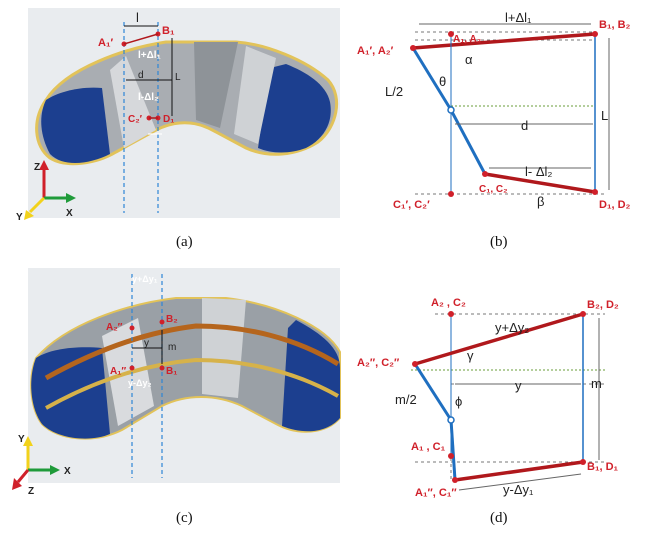  Describe the element at coordinates (415, 364) in the screenshot. I see `point-a2pp-c2pp` at that location.